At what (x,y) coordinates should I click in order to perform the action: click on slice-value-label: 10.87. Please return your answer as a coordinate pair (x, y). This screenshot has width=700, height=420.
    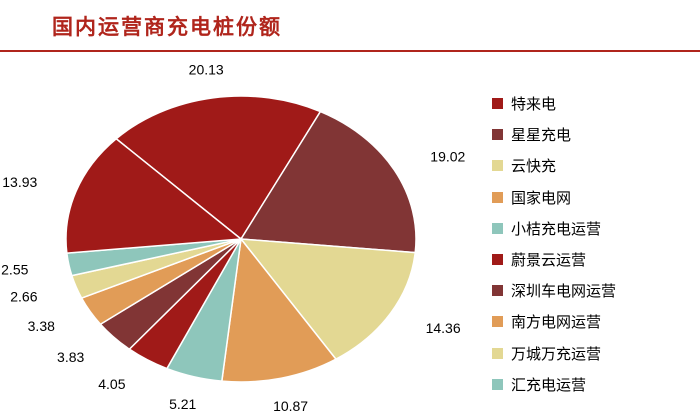
    Looking at the image, I should click on (290, 406).